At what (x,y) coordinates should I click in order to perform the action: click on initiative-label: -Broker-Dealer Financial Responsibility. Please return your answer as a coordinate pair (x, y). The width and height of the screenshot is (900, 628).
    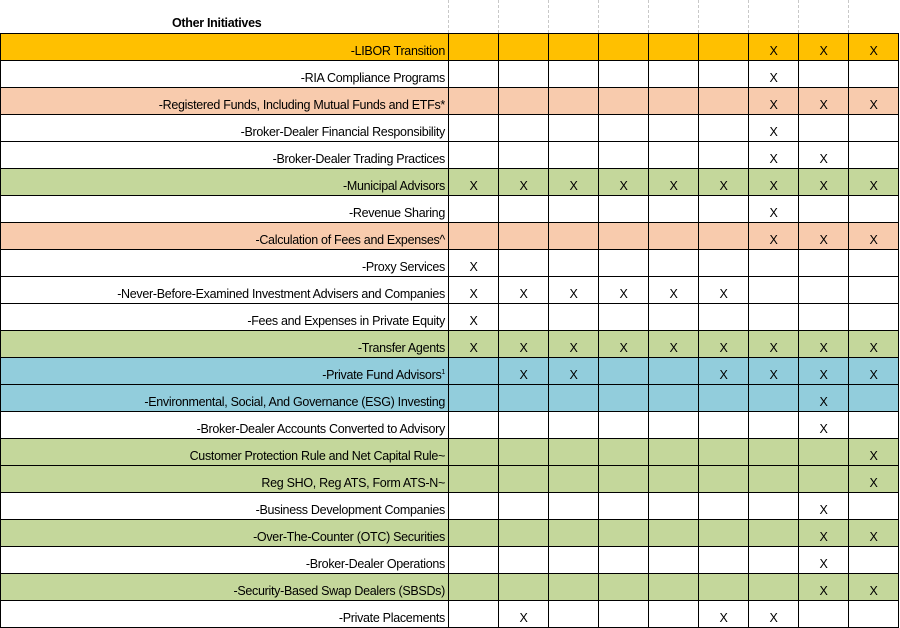
    Looking at the image, I should click on (224, 128).